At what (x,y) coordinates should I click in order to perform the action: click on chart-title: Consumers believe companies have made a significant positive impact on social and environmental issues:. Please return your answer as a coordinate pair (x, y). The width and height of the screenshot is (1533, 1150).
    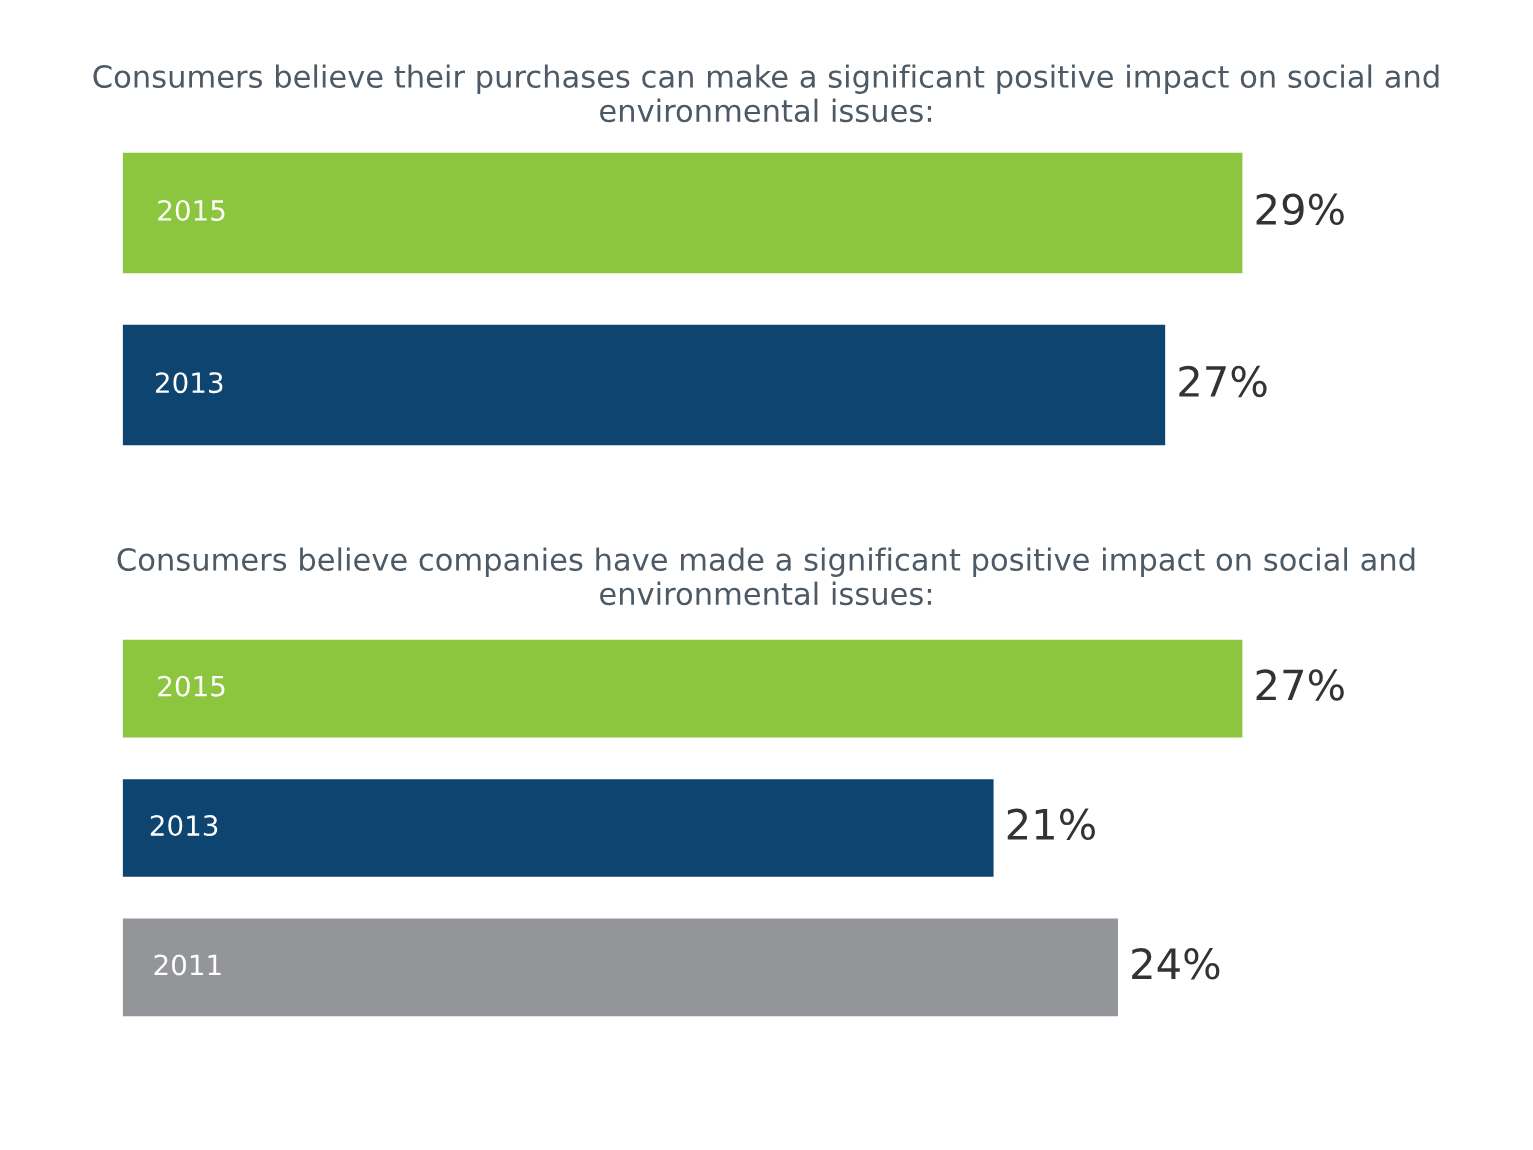
    Looking at the image, I should click on (766, 576).